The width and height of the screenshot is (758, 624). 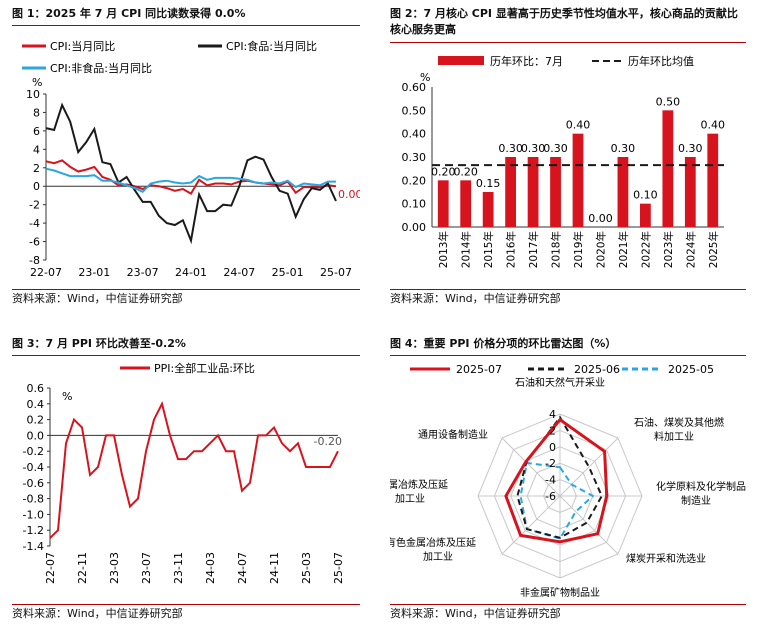 What do you see at coordinates (33, 467) in the screenshot?
I see `y-tick-label: -0.4` at bounding box center [33, 467].